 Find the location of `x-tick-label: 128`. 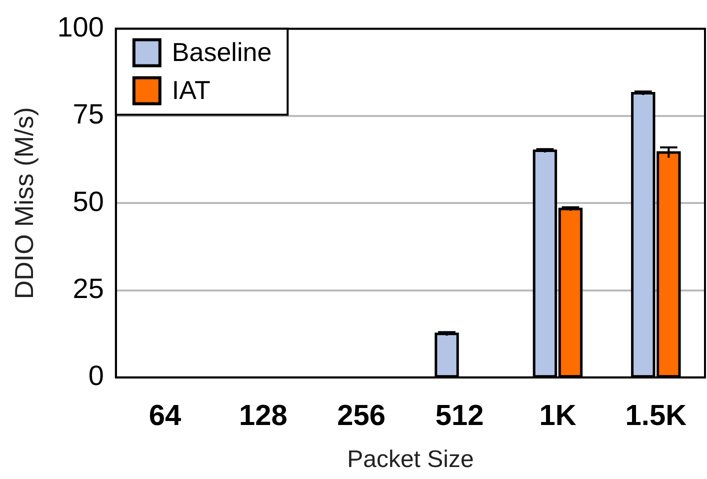

x-tick-label: 128 is located at coordinates (263, 416).